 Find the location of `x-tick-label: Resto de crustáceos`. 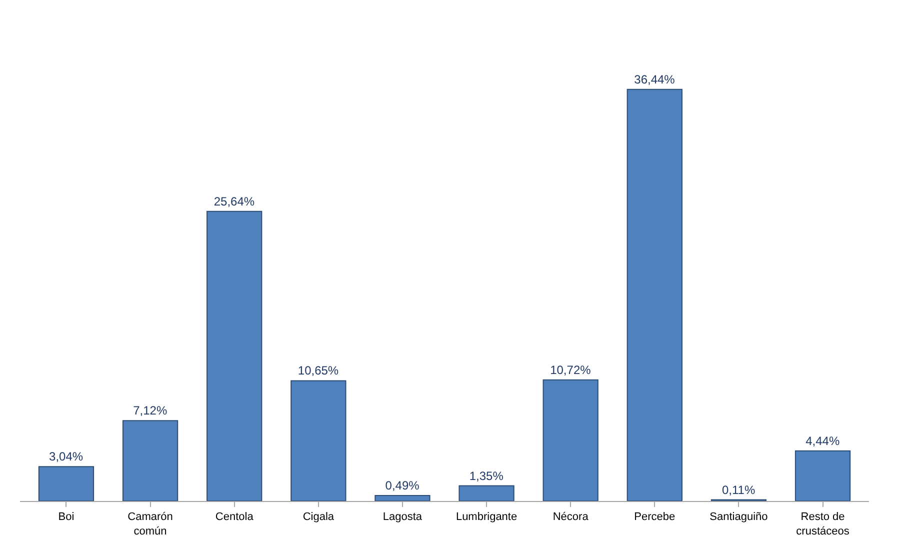

x-tick-label: Resto de crustáceos is located at coordinates (823, 524).